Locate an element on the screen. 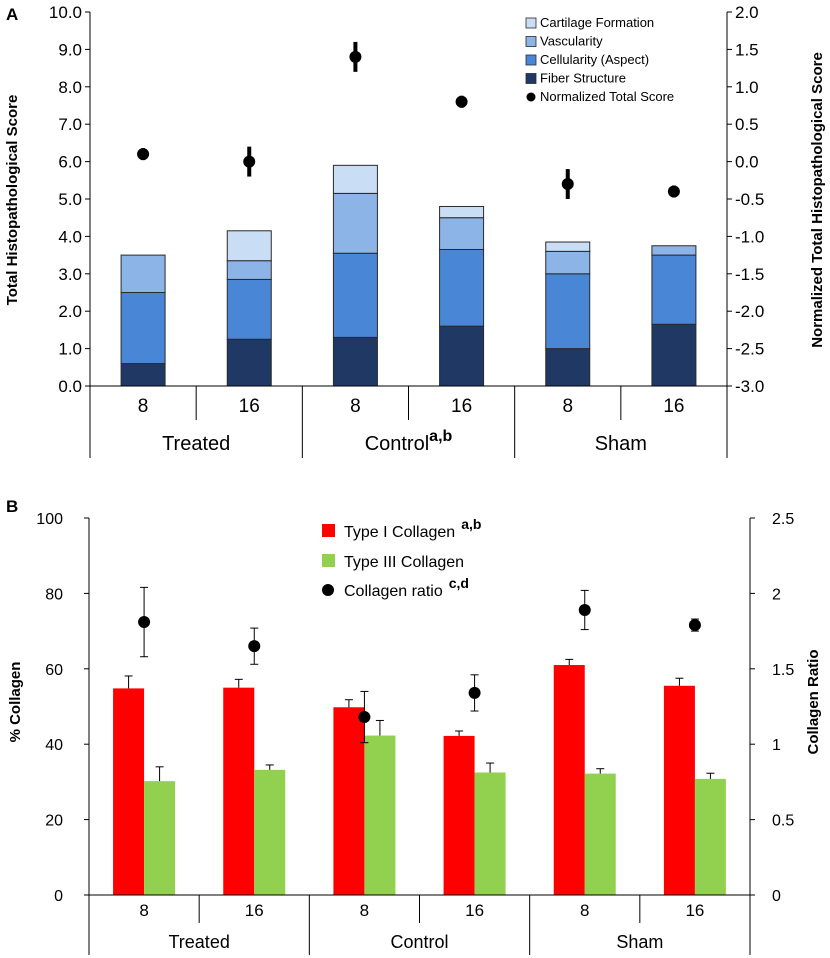 This screenshot has width=830, height=958. panel-a-y-tick-label: 7.0 is located at coordinates (70, 124).